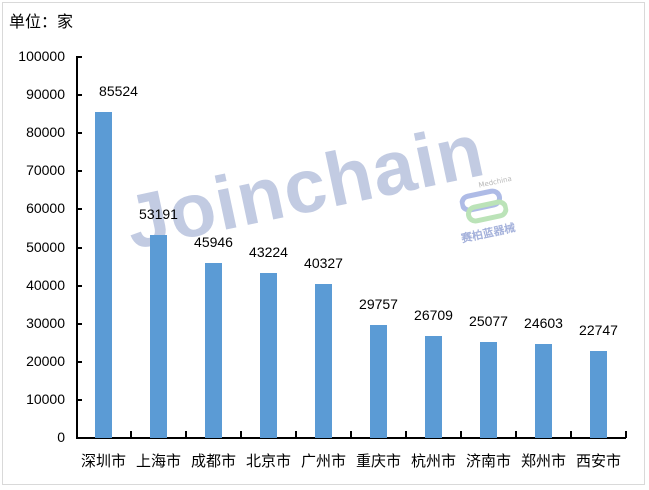 The height and width of the screenshot is (490, 649). I want to click on y-tick-label: 40000, so click(45, 284).